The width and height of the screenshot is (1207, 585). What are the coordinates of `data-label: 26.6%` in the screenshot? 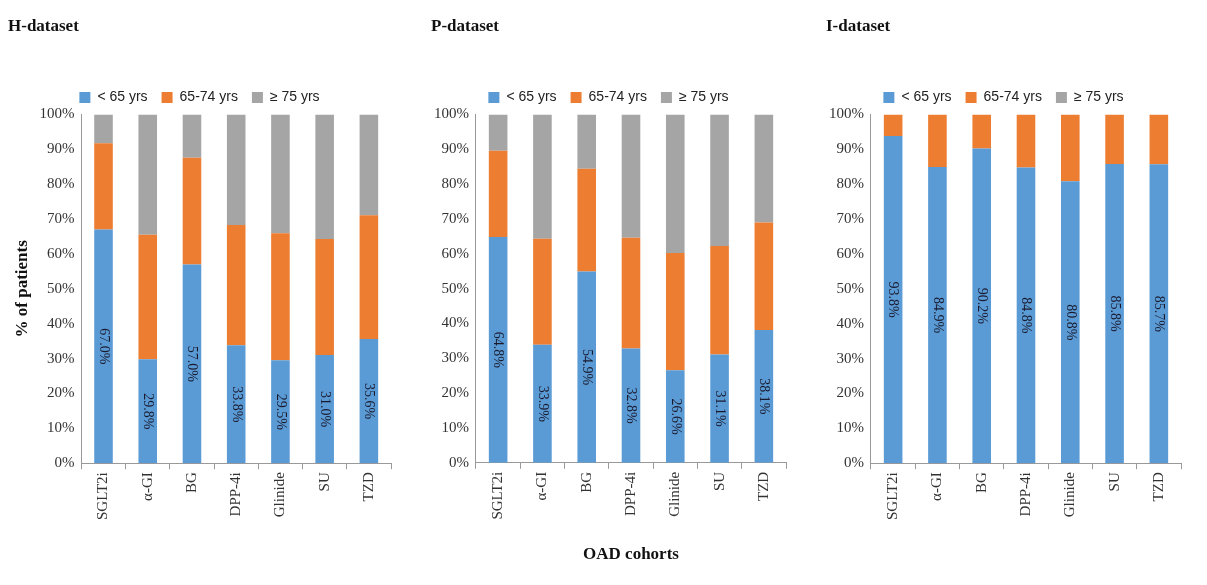 It's located at (676, 416).